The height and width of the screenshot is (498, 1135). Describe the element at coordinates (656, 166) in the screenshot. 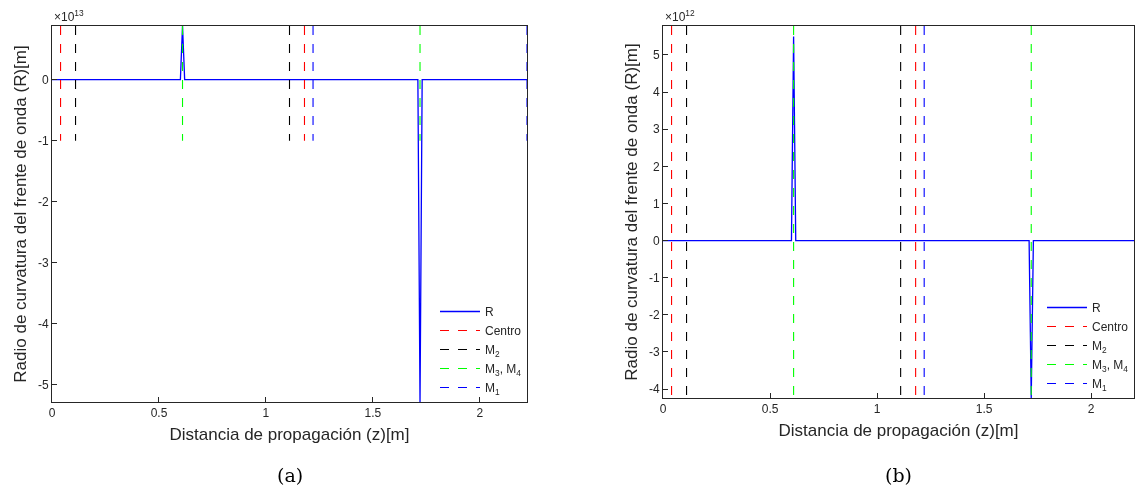

I see `y-tick-label: 2` at that location.